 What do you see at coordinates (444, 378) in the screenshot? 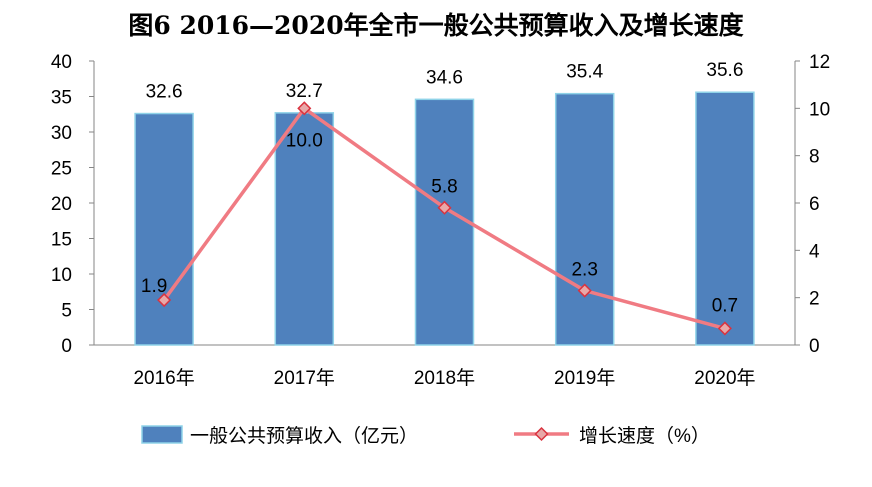
I see `x-tick-label: 2018年` at bounding box center [444, 378].